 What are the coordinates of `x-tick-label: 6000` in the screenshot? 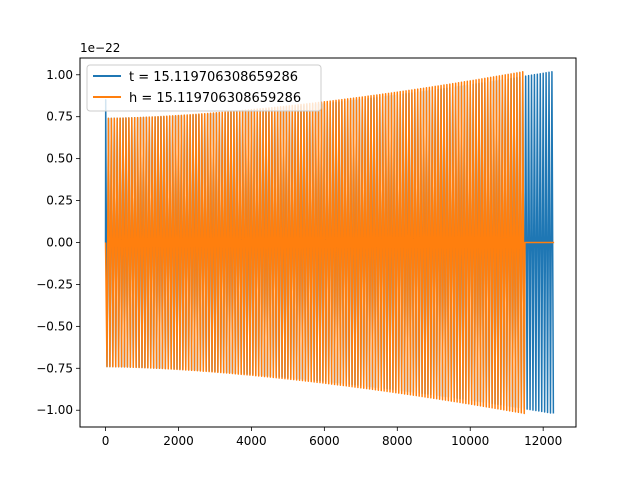 It's located at (324, 441).